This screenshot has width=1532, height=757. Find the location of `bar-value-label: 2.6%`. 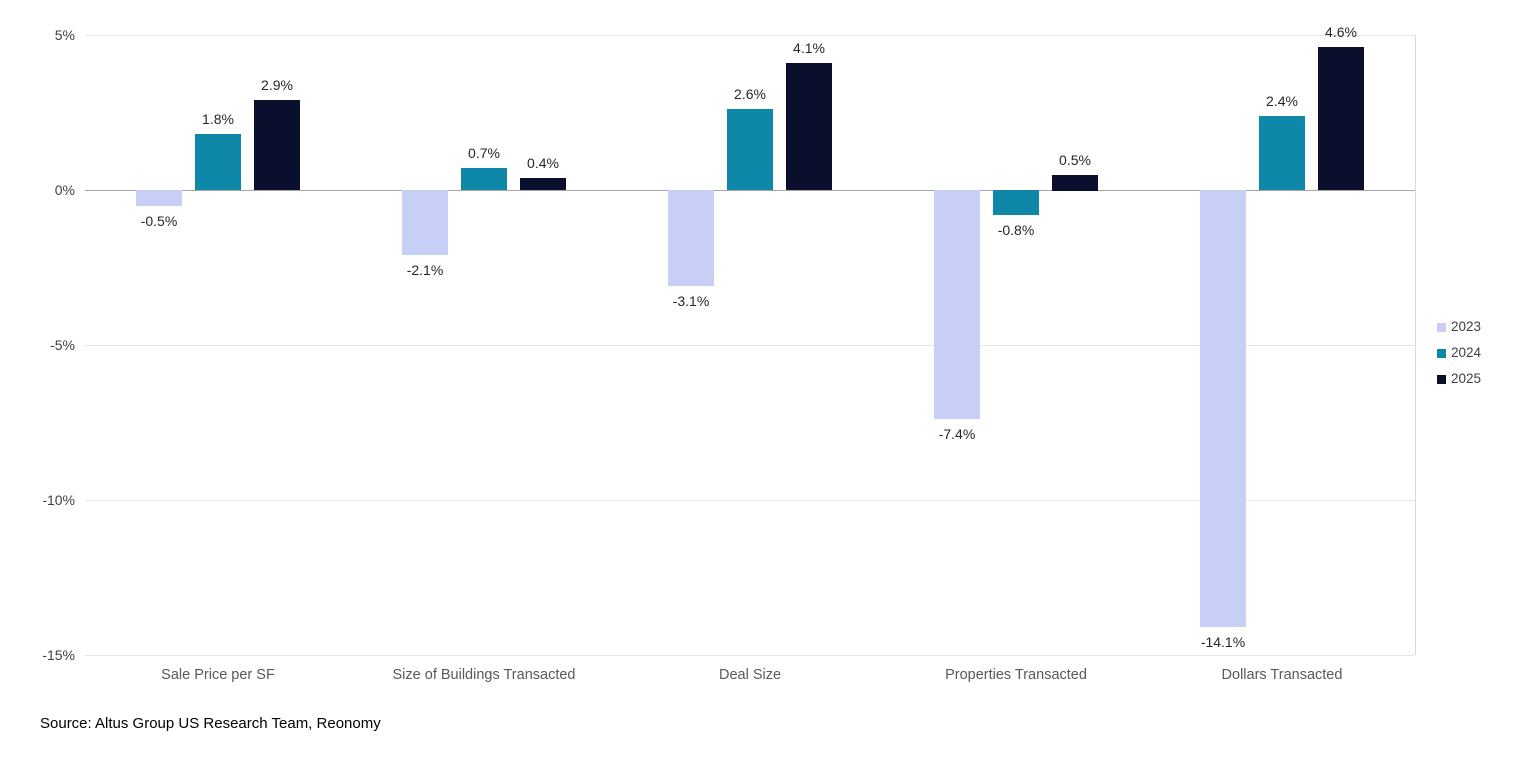

bar-value-label: 2.6% is located at coordinates (750, 94).